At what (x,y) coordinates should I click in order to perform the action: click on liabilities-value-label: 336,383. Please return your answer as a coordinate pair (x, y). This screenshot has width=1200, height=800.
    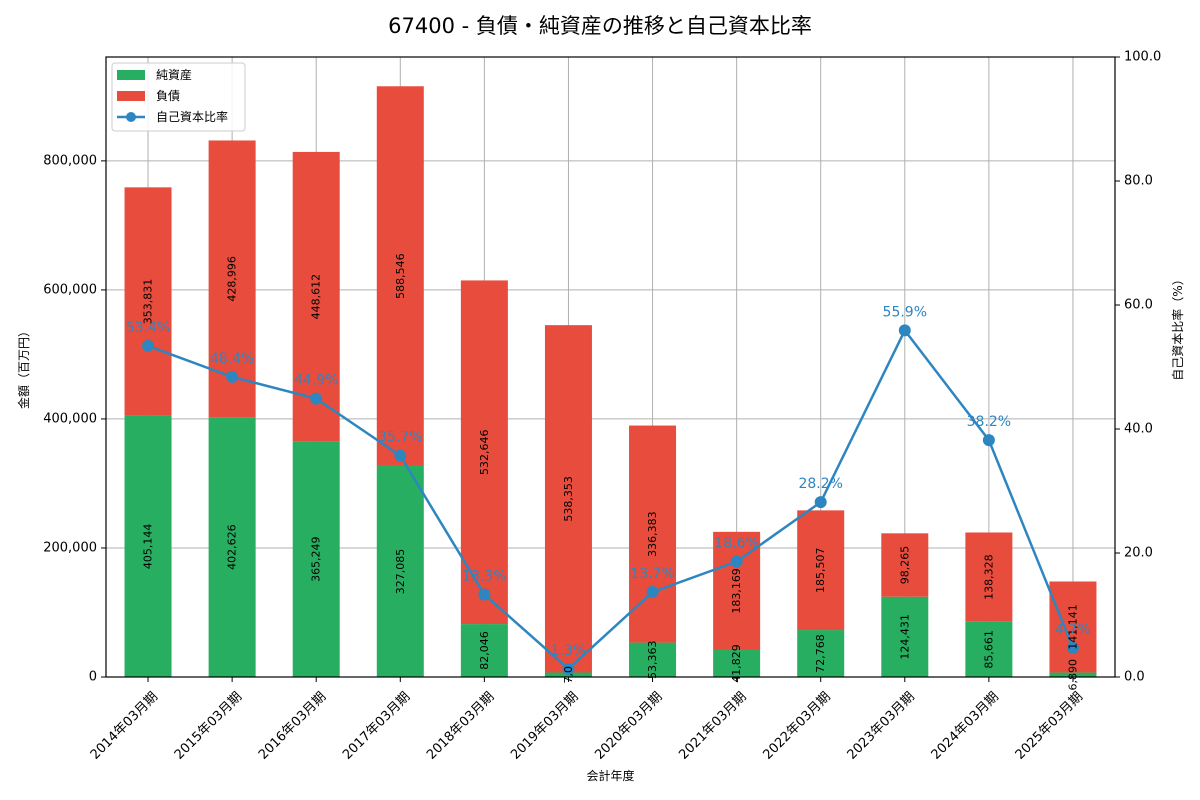
    Looking at the image, I should click on (652, 534).